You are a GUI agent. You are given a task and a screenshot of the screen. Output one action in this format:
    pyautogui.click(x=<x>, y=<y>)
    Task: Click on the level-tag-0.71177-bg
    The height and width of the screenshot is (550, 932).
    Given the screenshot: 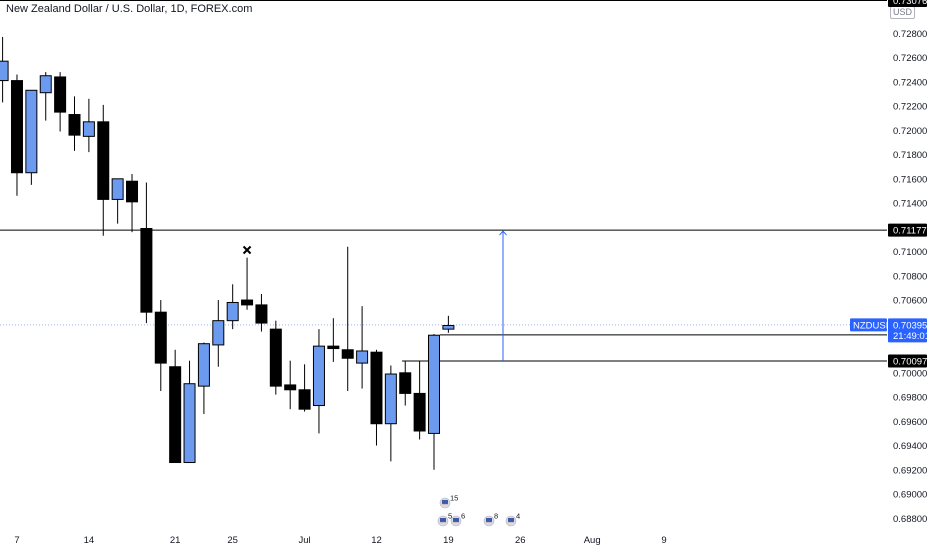 What is the action you would take?
    pyautogui.click(x=907, y=230)
    